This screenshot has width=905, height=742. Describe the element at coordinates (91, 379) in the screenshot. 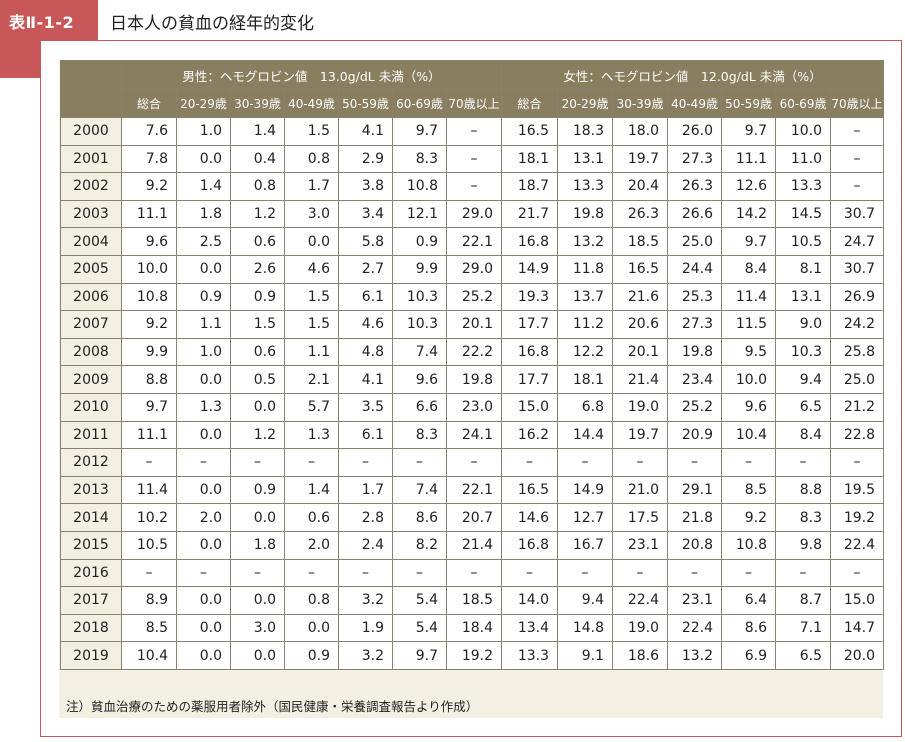

I see `year-cell: 2009` at that location.